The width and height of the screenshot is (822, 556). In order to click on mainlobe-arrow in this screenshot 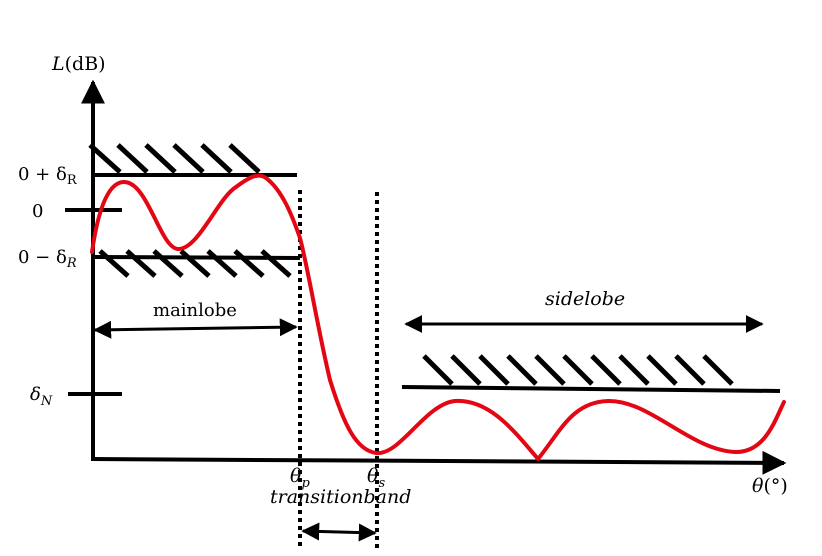, I will do `click(195, 328)`.